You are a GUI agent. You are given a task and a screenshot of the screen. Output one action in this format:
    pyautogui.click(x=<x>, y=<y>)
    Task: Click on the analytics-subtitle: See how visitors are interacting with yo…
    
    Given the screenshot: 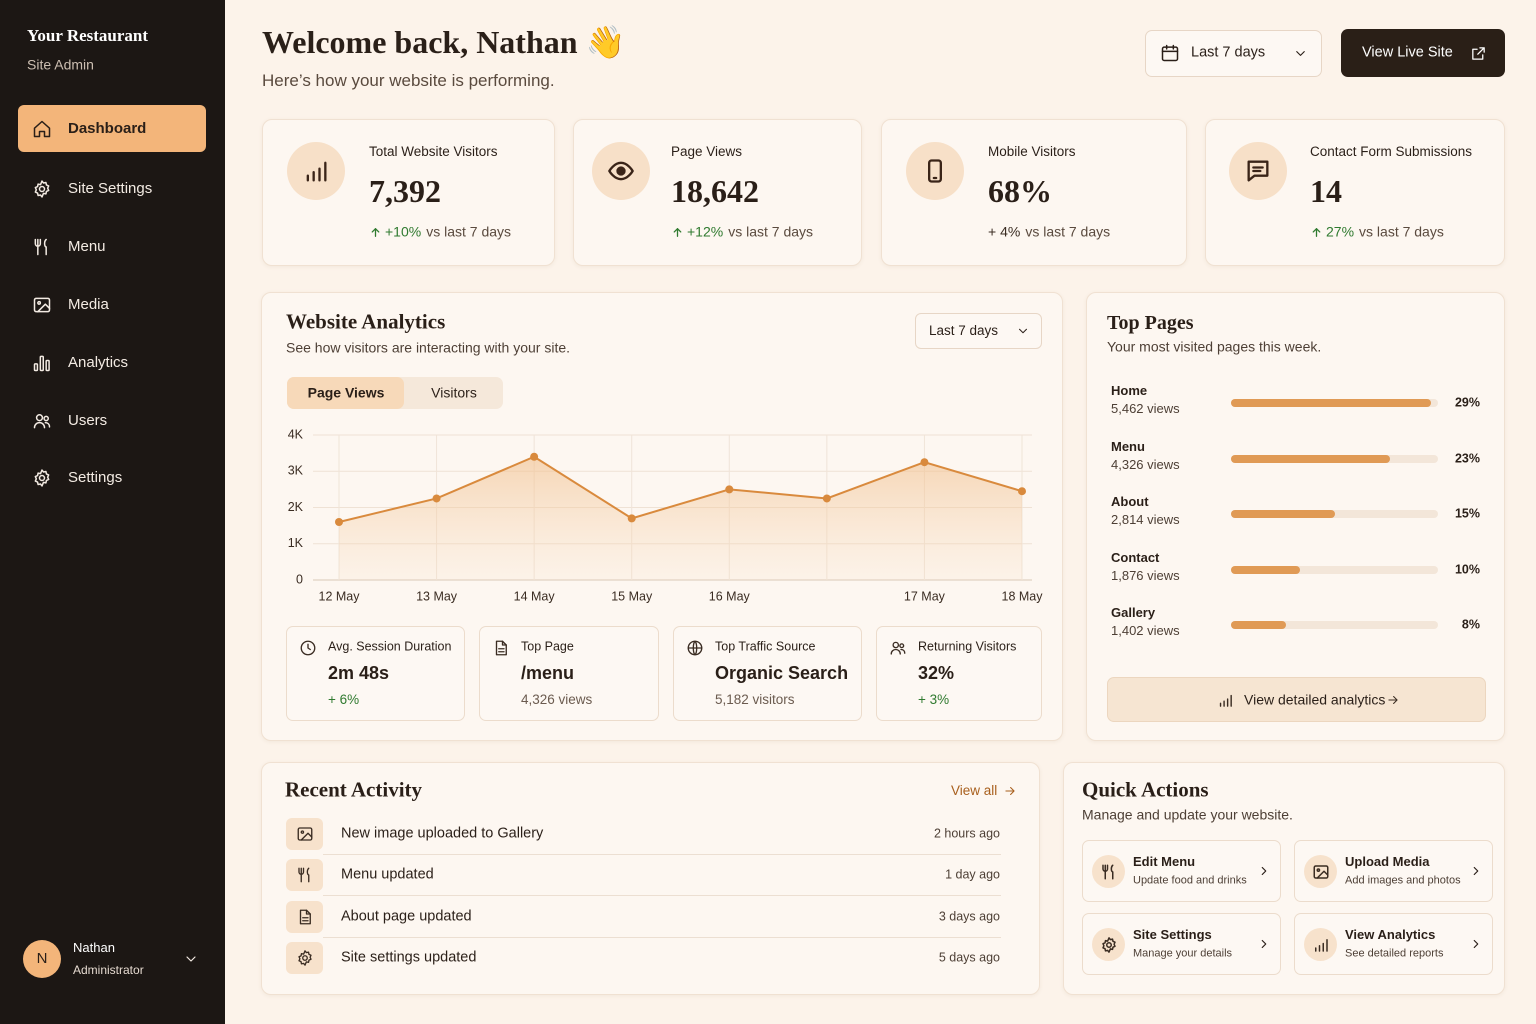 What is the action you would take?
    pyautogui.click(x=428, y=347)
    